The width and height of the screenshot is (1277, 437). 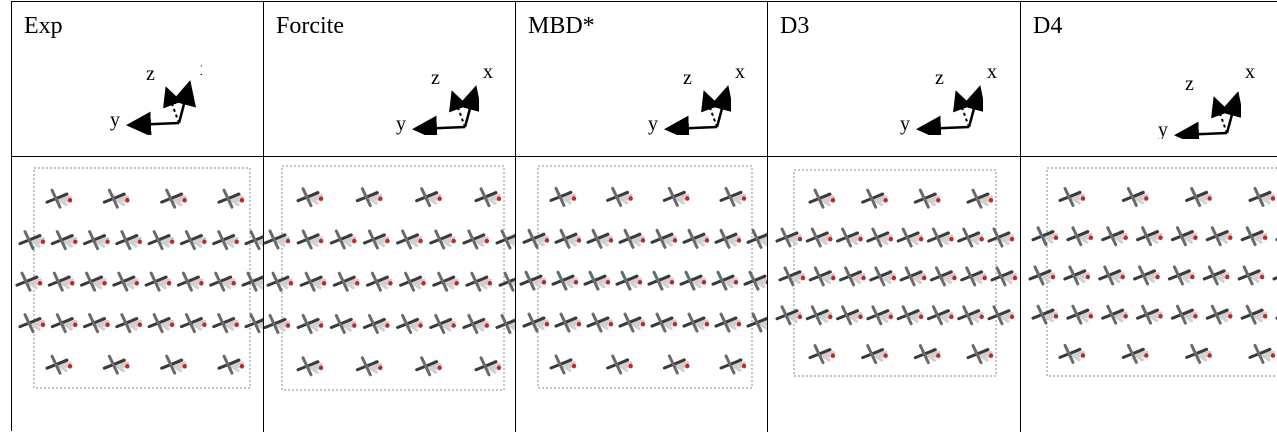 What do you see at coordinates (137, 79) in the screenshot?
I see `header-cell-exp: Exp x y z` at bounding box center [137, 79].